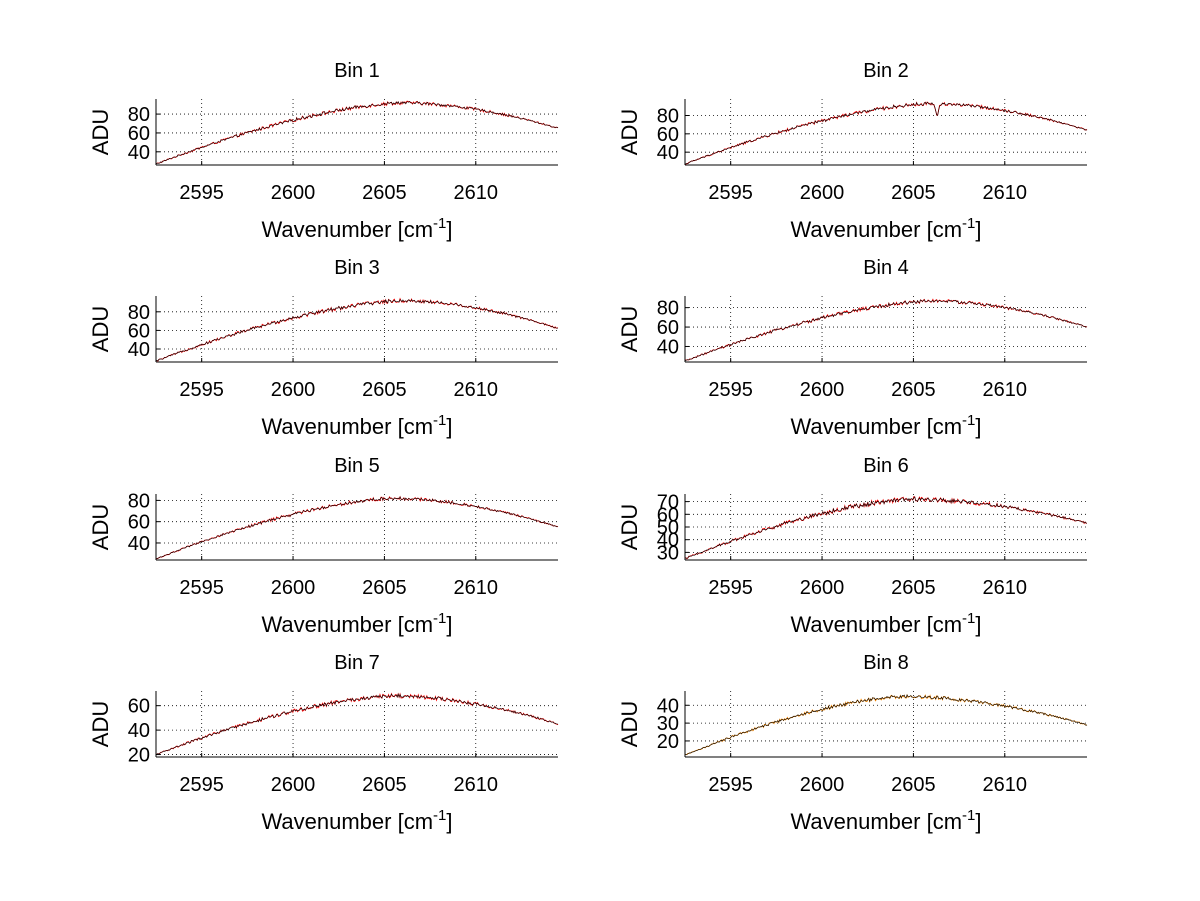 Image resolution: width=1200 pixels, height=901 pixels. I want to click on subplot-title: Bin 1, so click(357, 71).